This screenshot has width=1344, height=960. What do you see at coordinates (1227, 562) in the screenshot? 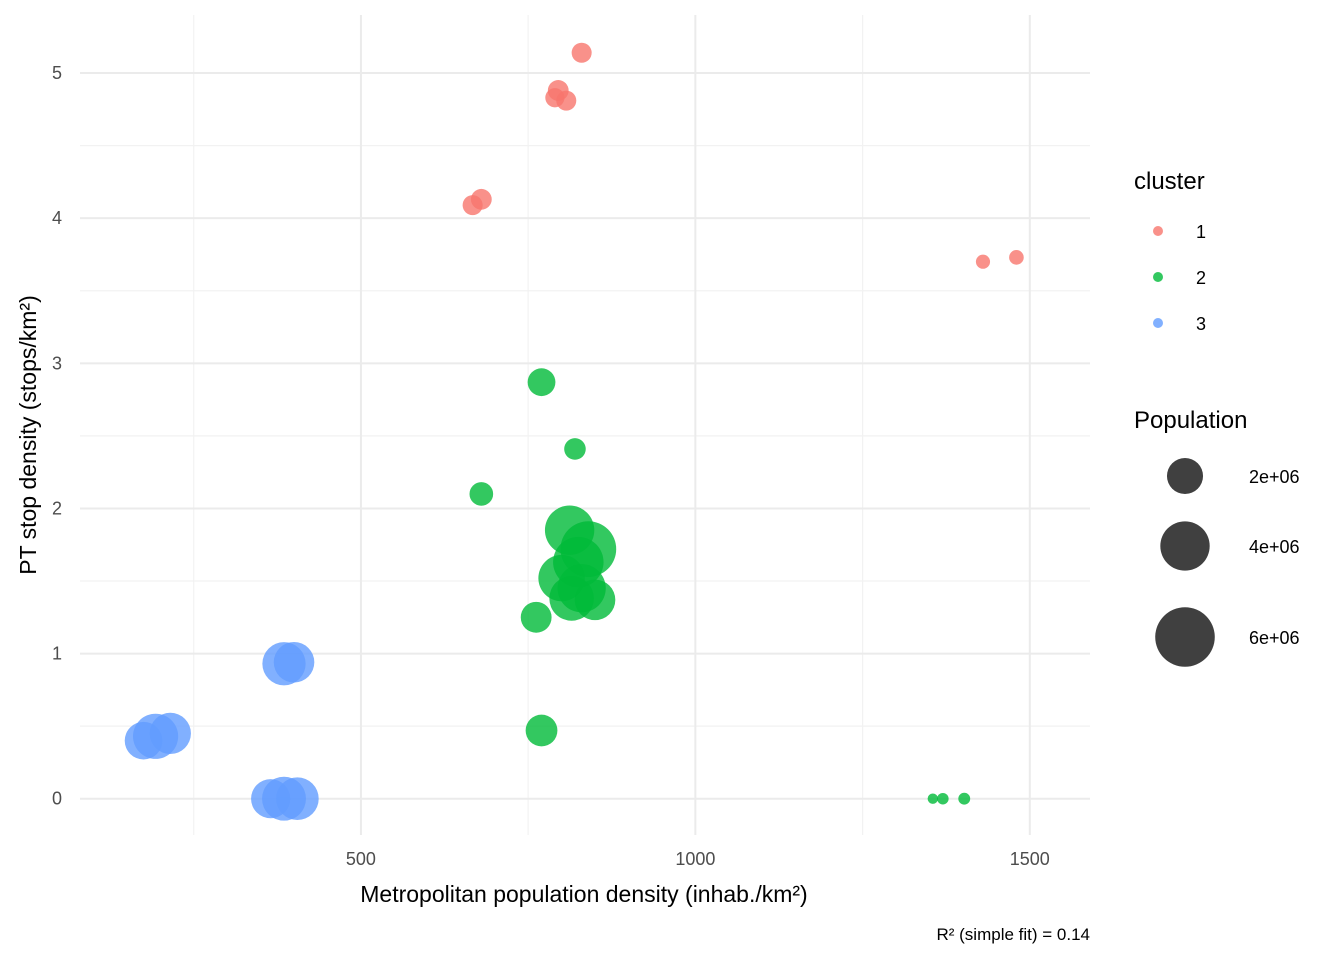
I see `size-legend-entries: 2e+06 4e+06 6e+06` at bounding box center [1227, 562].